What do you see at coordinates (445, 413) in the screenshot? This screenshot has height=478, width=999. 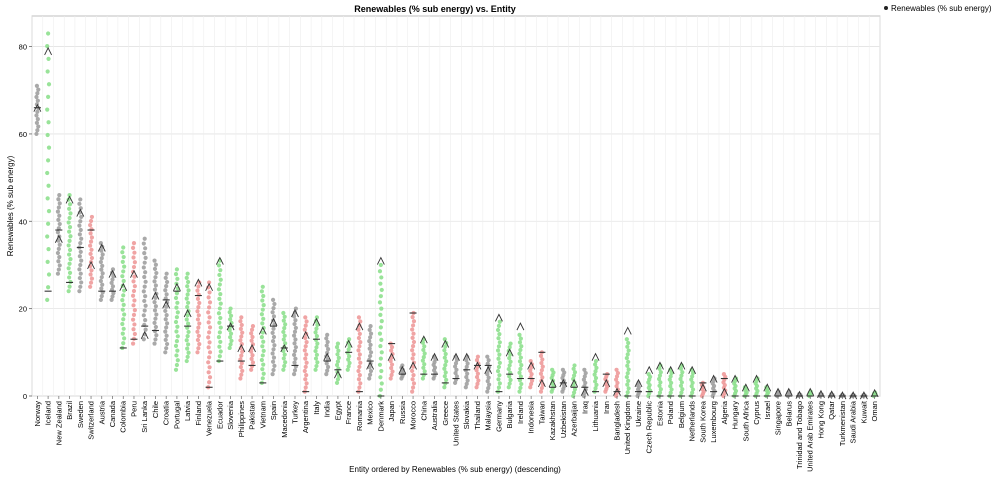 I see `x-tick-label: Greece` at bounding box center [445, 413].